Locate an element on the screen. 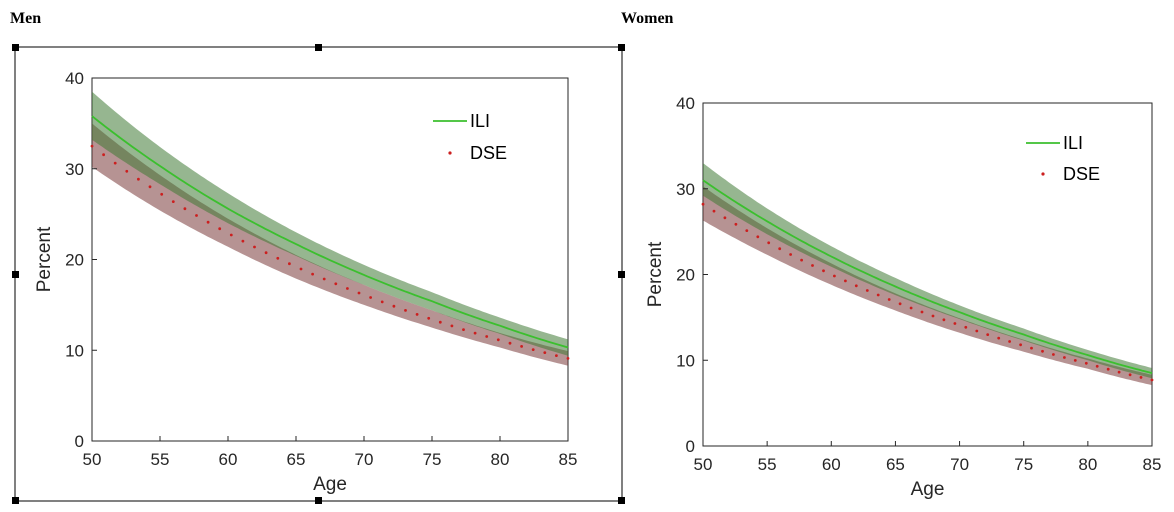  selection-handle-middle-left is located at coordinates (15, 274).